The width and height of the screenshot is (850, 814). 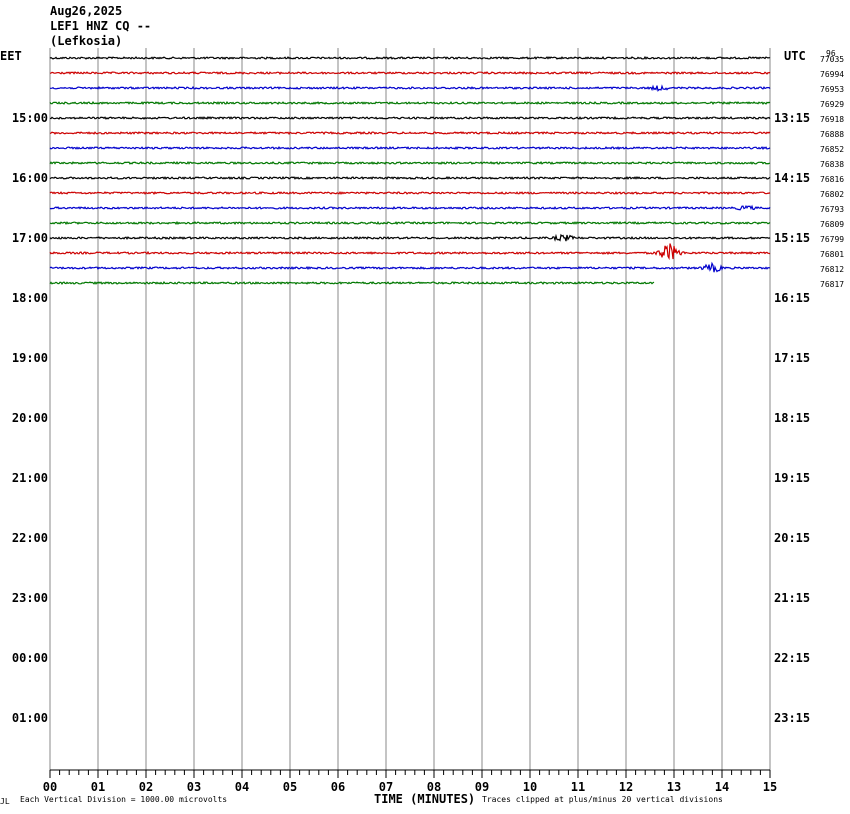 What do you see at coordinates (242, 787) in the screenshot?
I see `x-tick-label: 04` at bounding box center [242, 787].